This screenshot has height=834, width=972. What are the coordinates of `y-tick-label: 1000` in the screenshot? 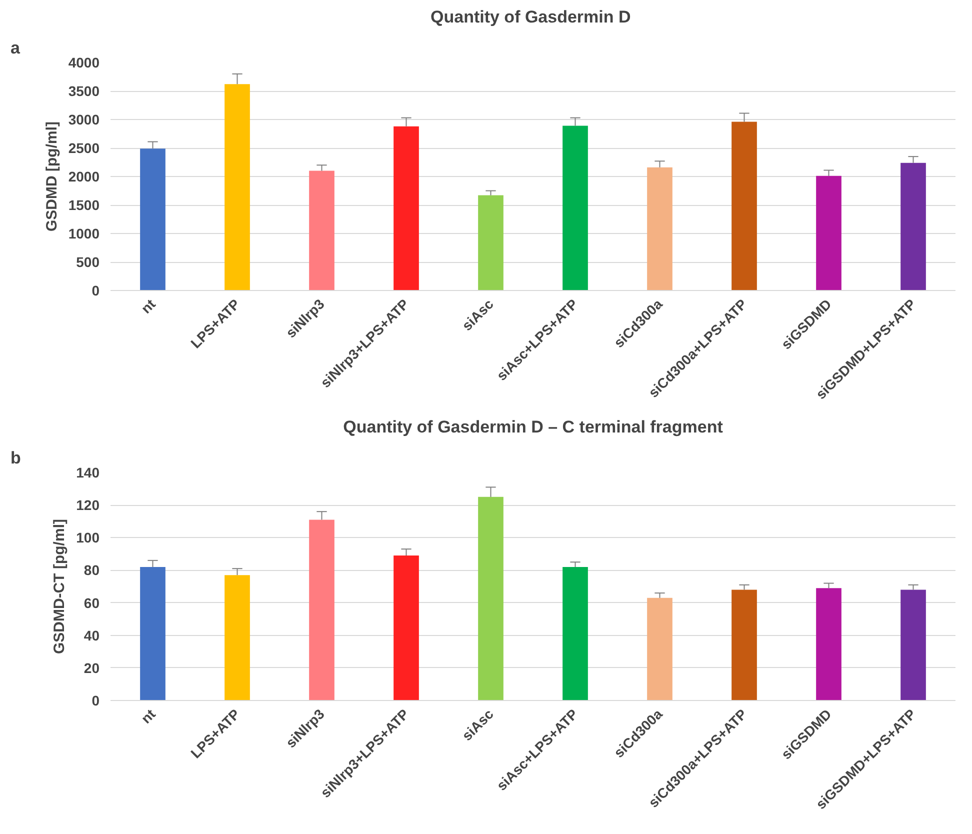 It's located at (84, 234).